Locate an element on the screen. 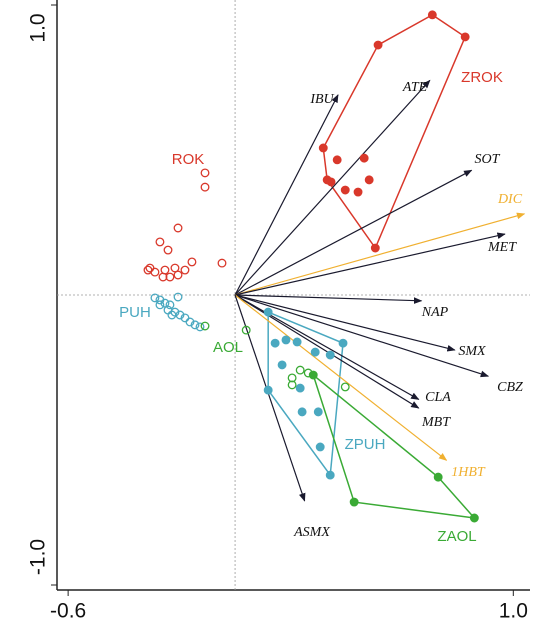  arrow-label: ATE is located at coordinates (415, 87).